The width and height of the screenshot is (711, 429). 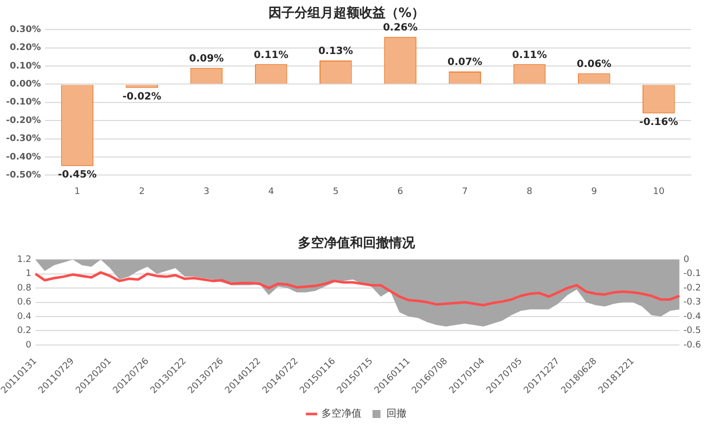 What do you see at coordinates (658, 191) in the screenshot?
I see `x-tick-label: 10` at bounding box center [658, 191].